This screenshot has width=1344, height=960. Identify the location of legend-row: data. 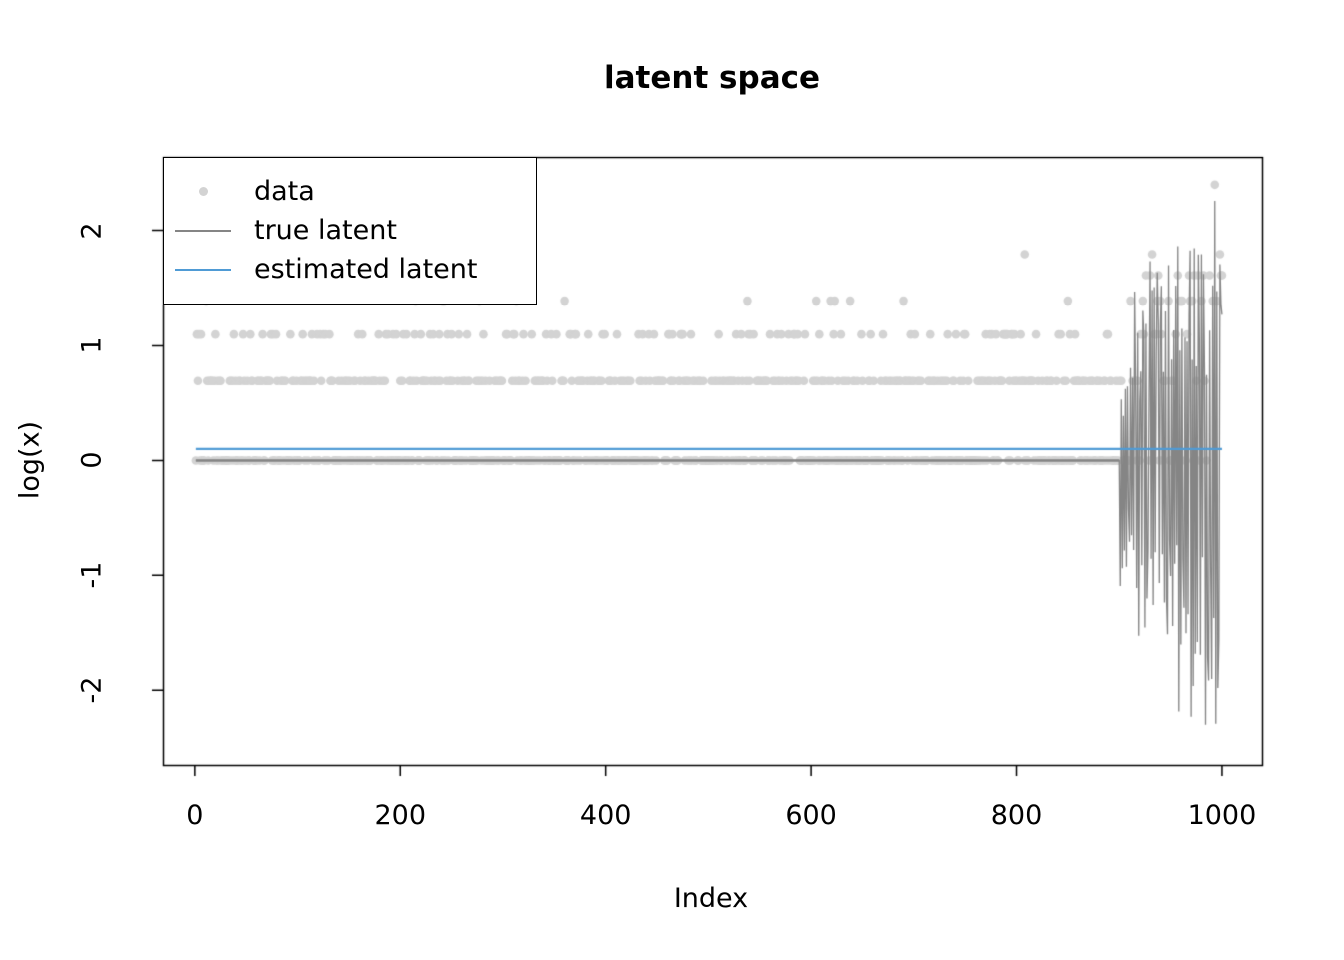
(350, 191).